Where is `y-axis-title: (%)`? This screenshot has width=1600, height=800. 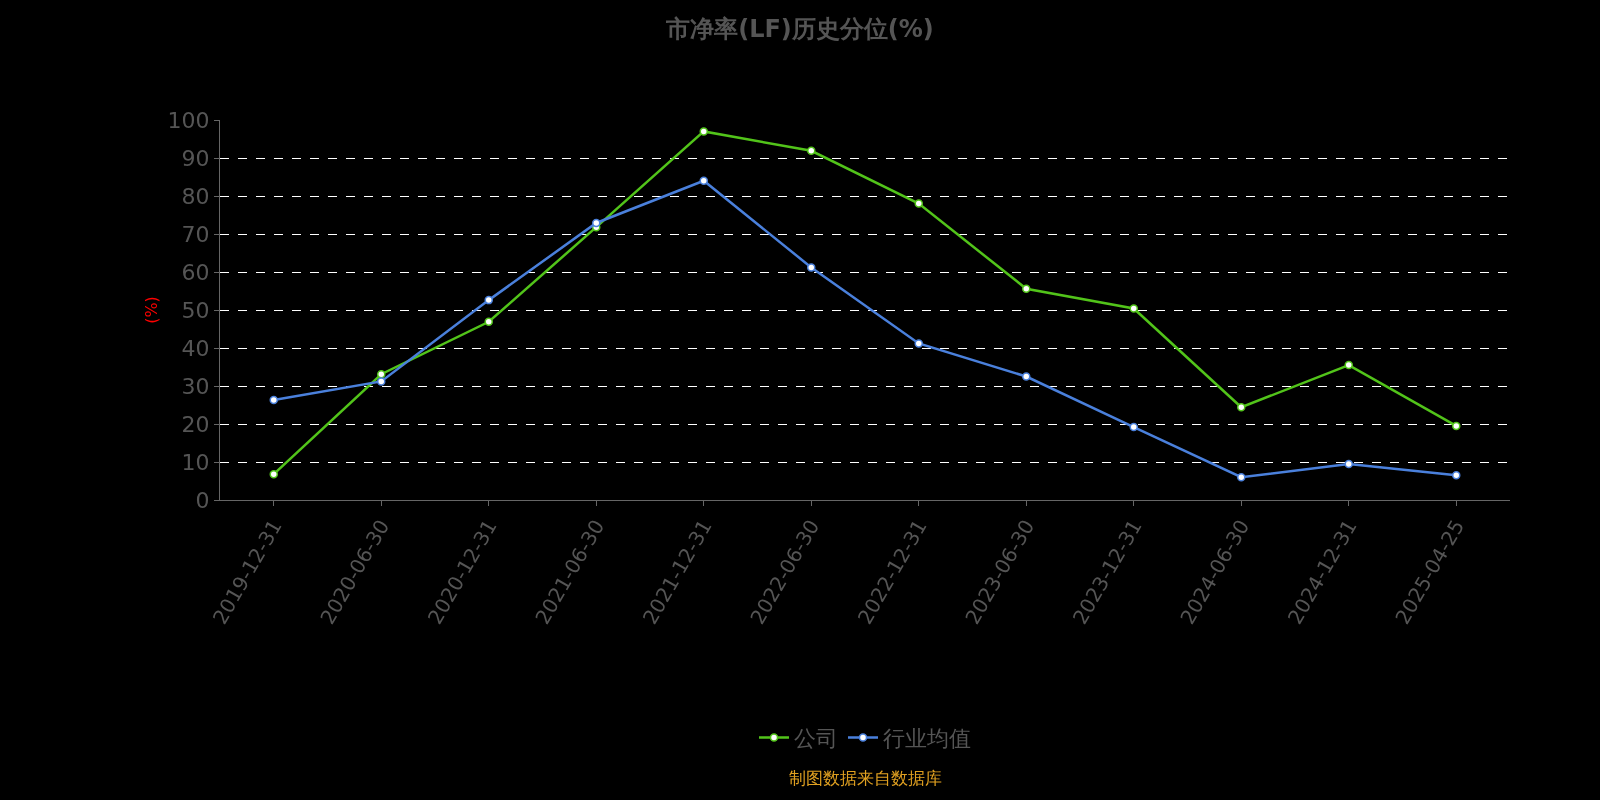 y-axis-title: (%) is located at coordinates (152, 310).